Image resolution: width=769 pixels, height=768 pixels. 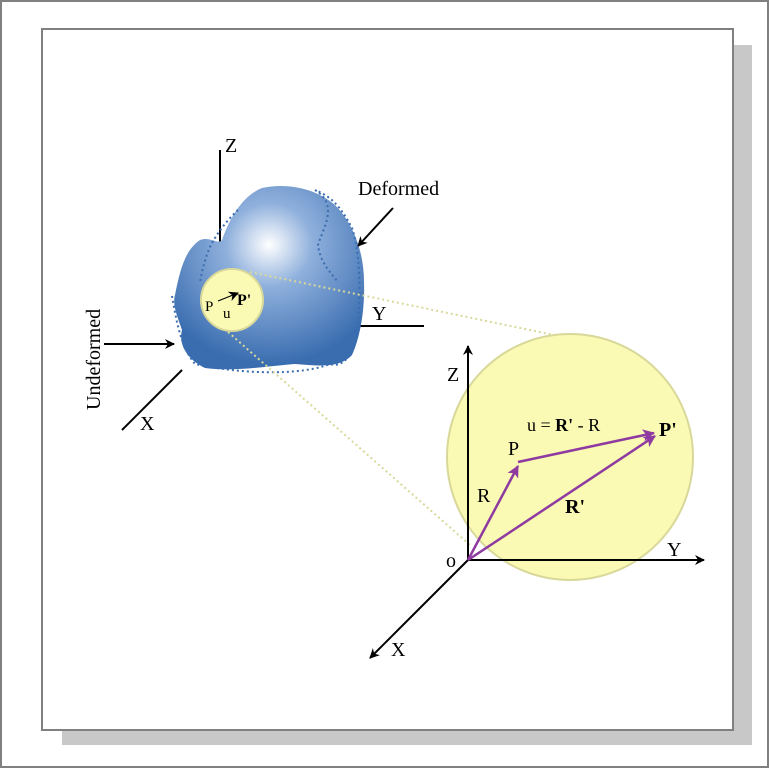 I want to click on deformed-label: Deformed, so click(x=398, y=189).